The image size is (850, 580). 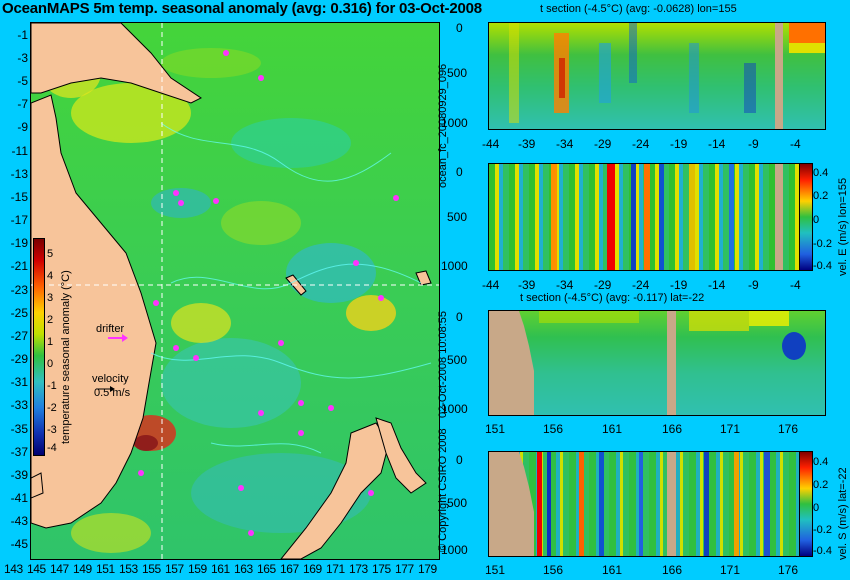 What do you see at coordinates (19, 220) in the screenshot?
I see `lat-tick: -17` at bounding box center [19, 220].